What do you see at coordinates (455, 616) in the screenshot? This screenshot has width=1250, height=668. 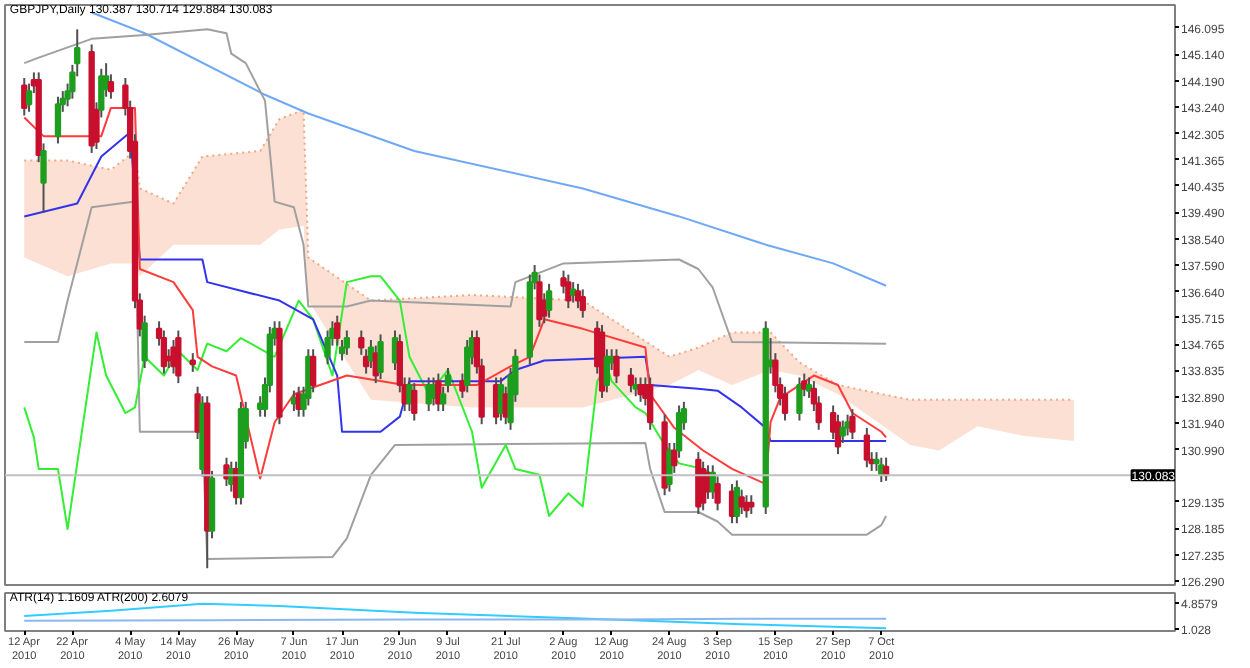 I see `line-series` at bounding box center [455, 616].